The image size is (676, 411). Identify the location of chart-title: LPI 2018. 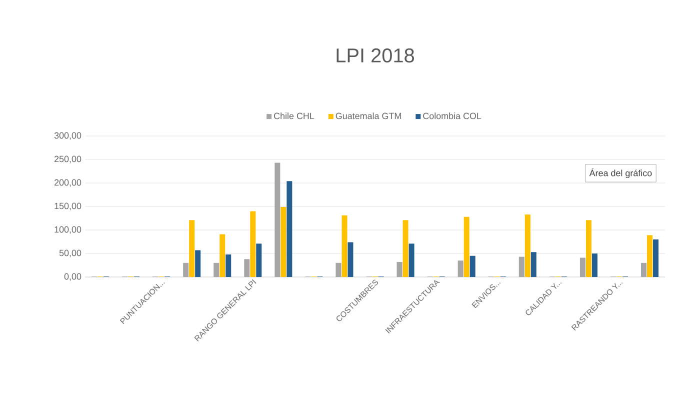
(375, 55).